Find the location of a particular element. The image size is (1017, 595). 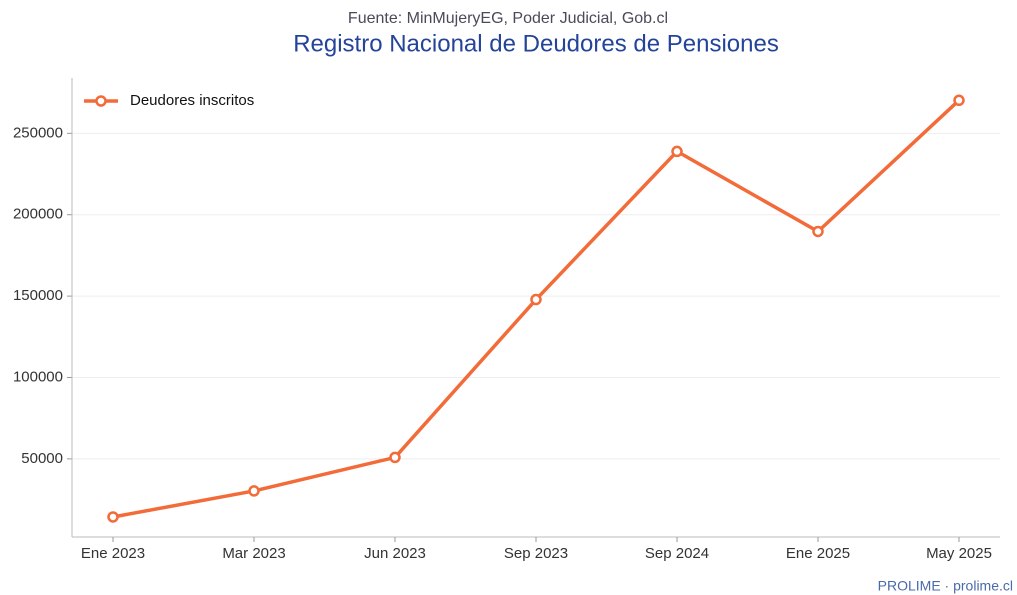

x-tick-label: Jun 2023 is located at coordinates (395, 553).